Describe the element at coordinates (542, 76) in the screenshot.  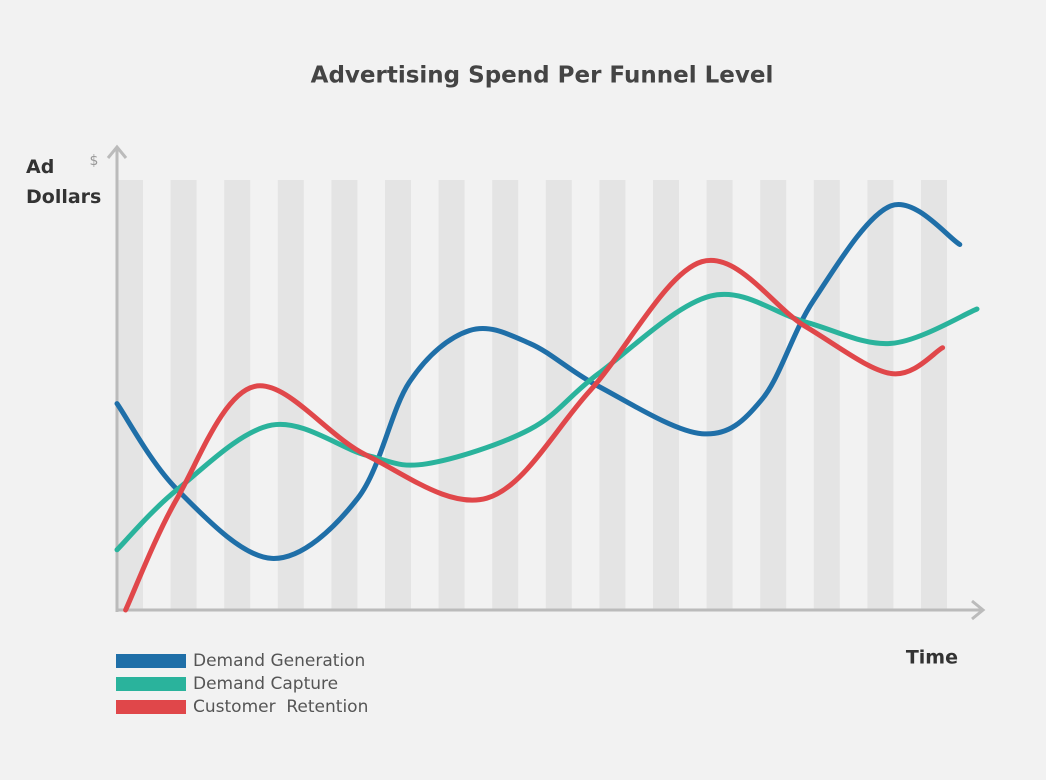
I see `chart-title: Advertising Spend Per Funnel Level` at that location.